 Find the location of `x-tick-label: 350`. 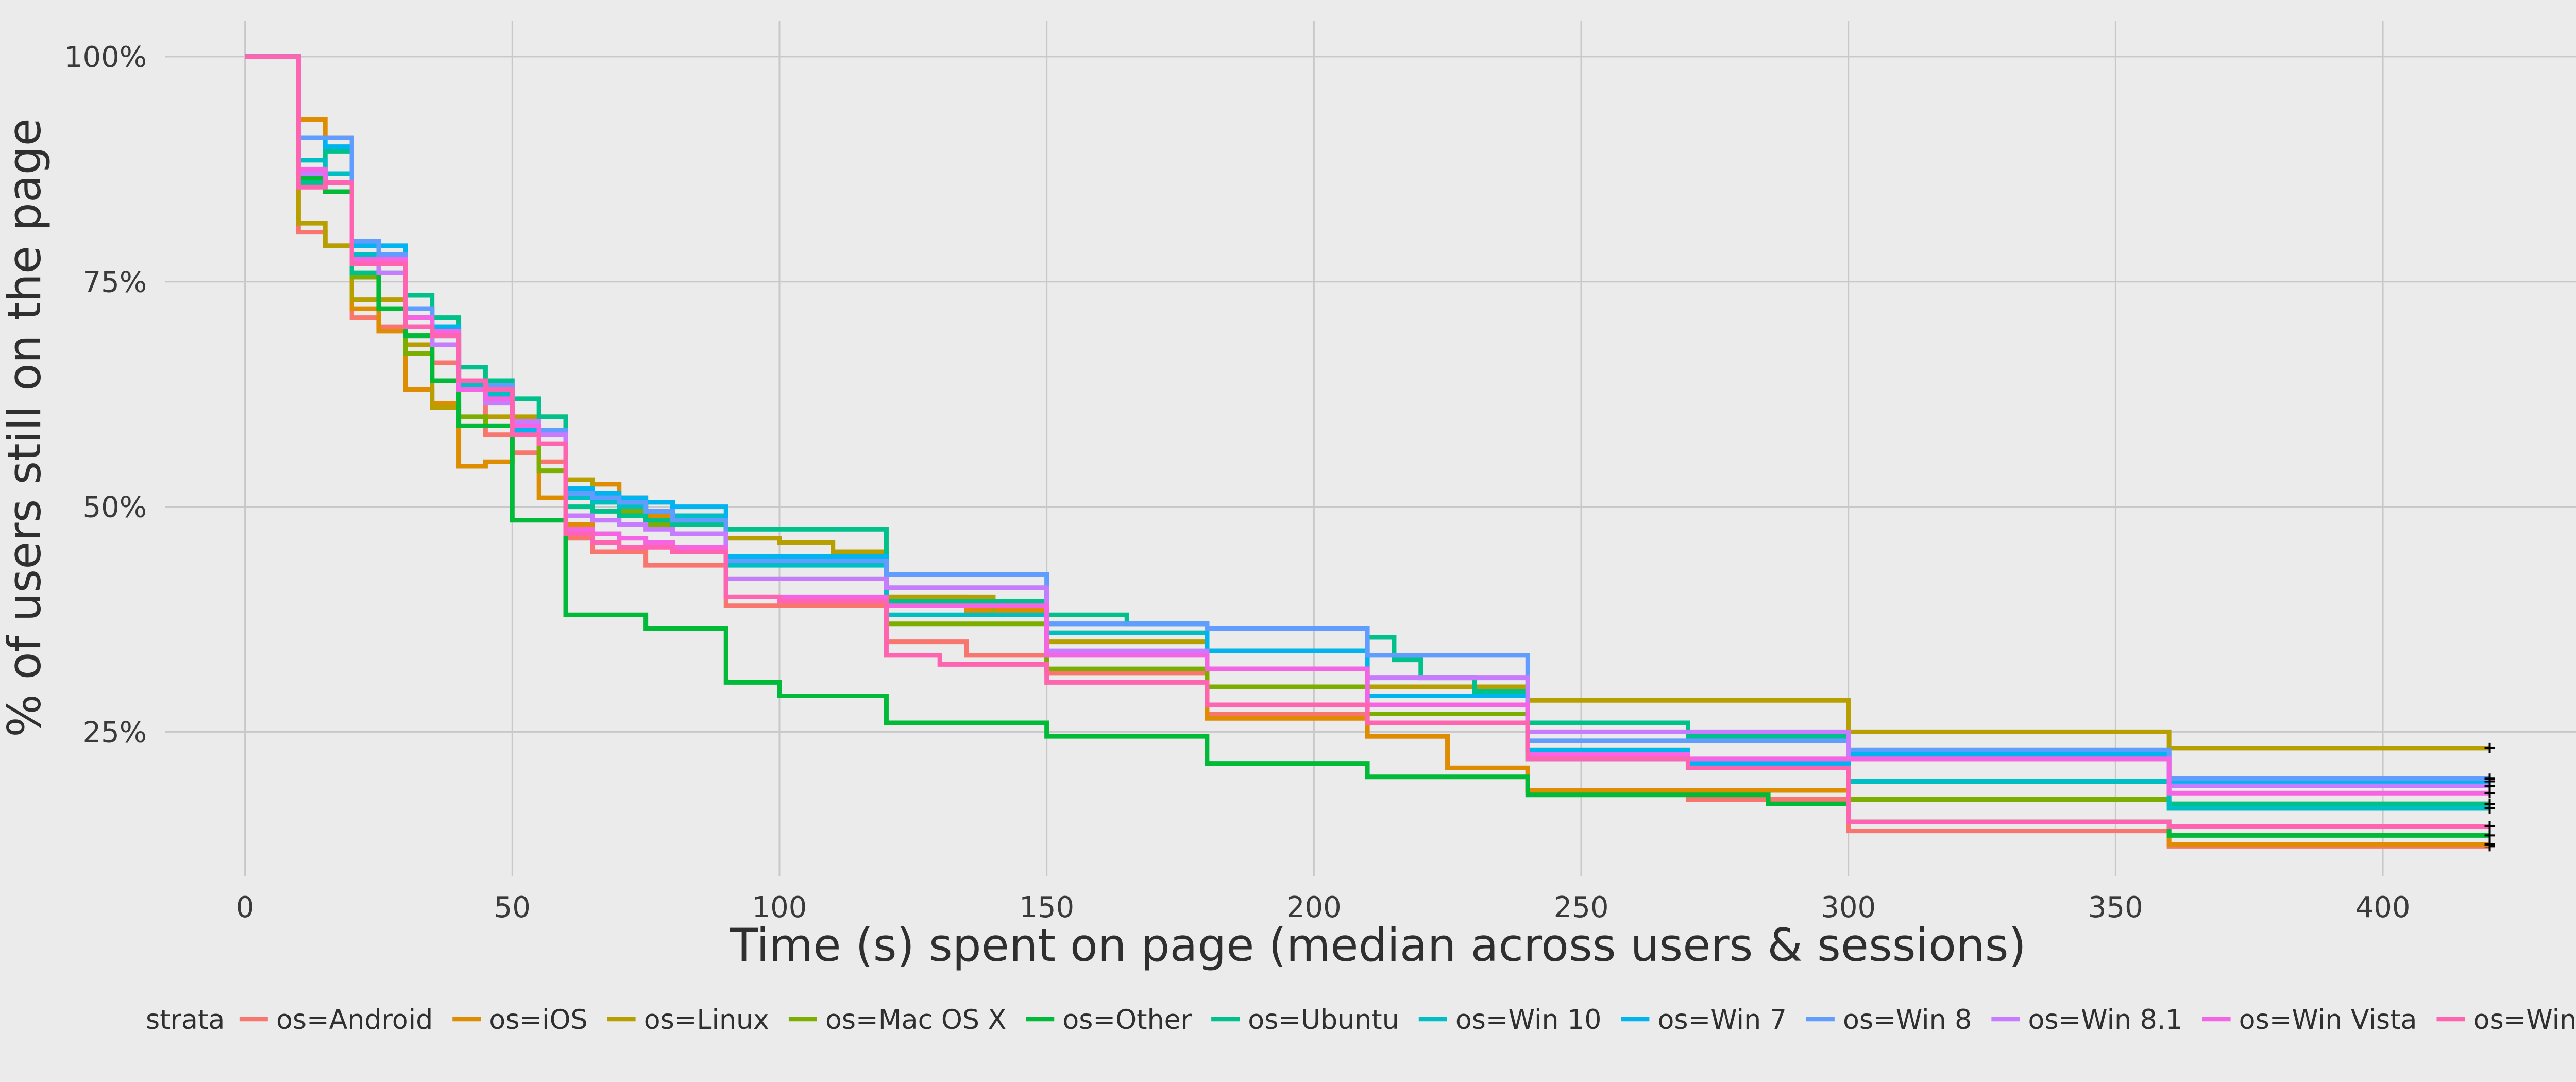

x-tick-label: 350 is located at coordinates (2115, 907).